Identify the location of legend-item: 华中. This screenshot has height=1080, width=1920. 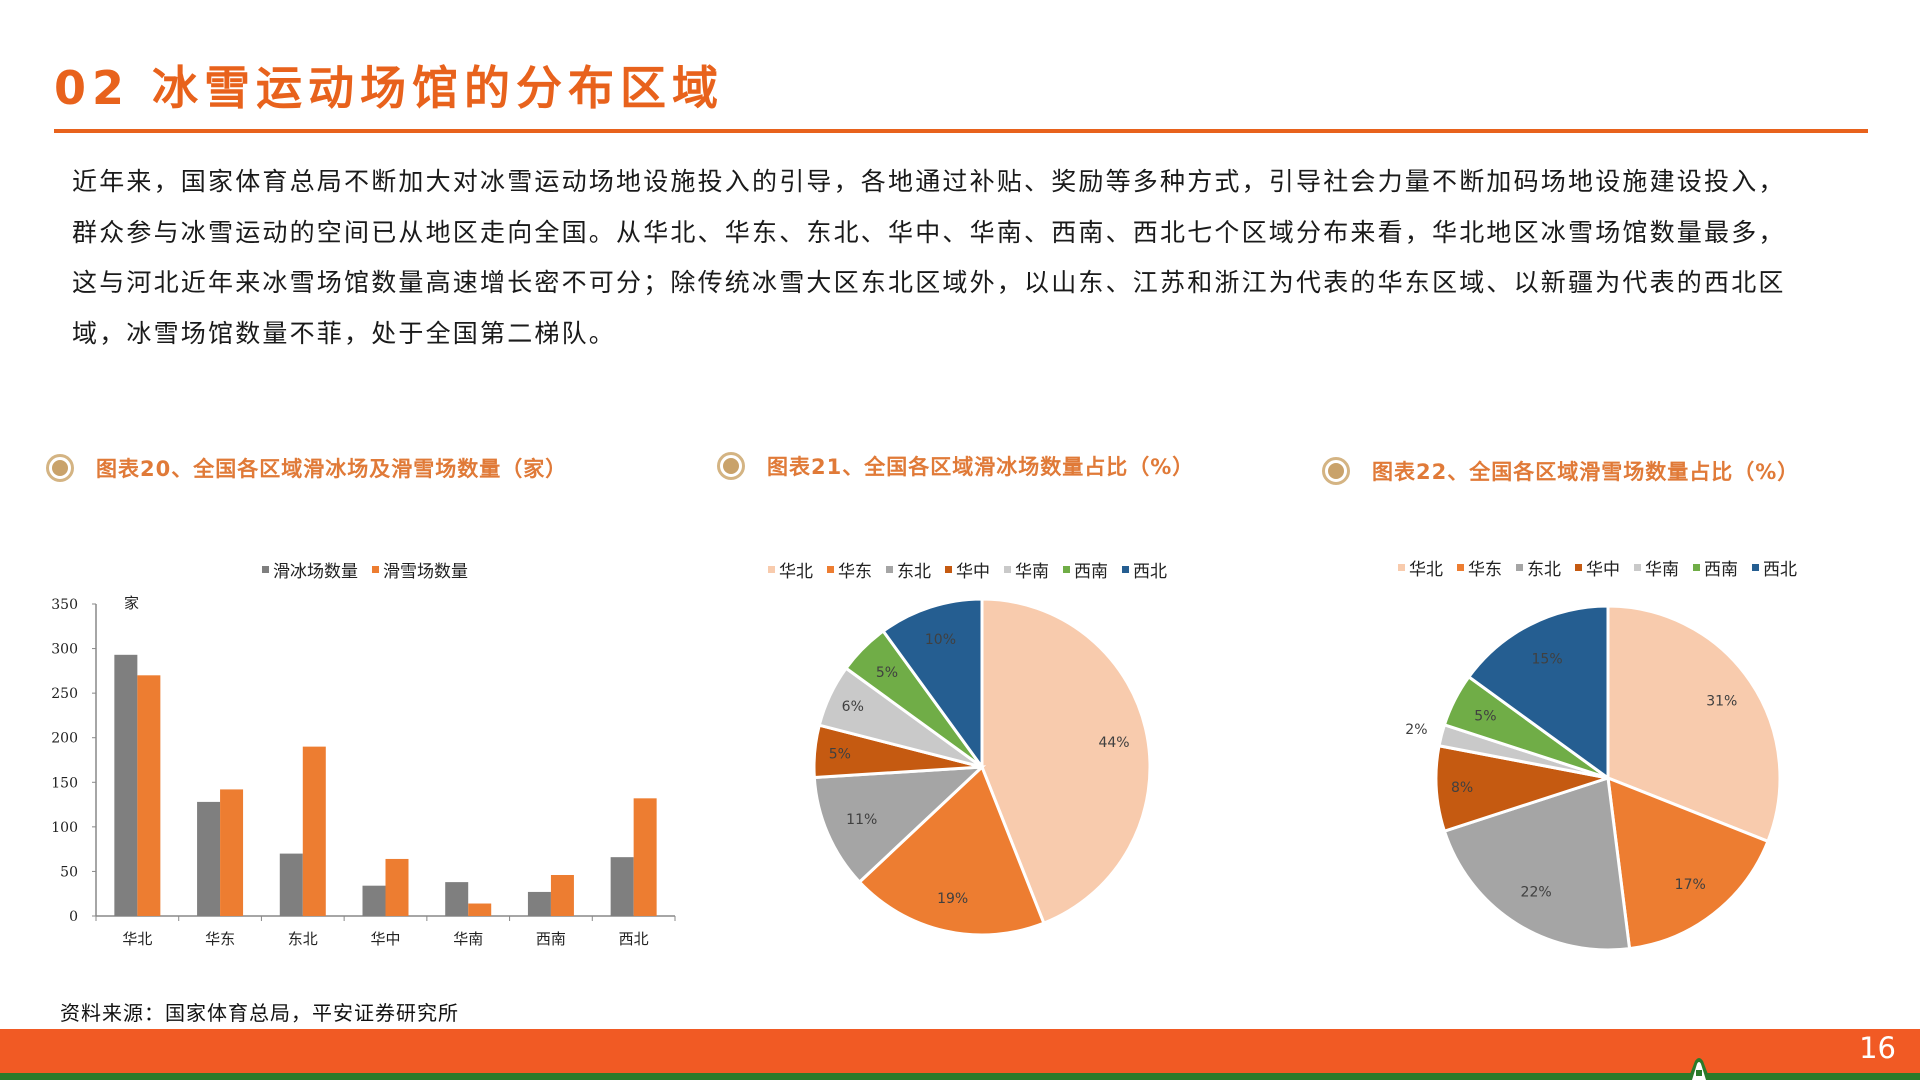
(967, 569).